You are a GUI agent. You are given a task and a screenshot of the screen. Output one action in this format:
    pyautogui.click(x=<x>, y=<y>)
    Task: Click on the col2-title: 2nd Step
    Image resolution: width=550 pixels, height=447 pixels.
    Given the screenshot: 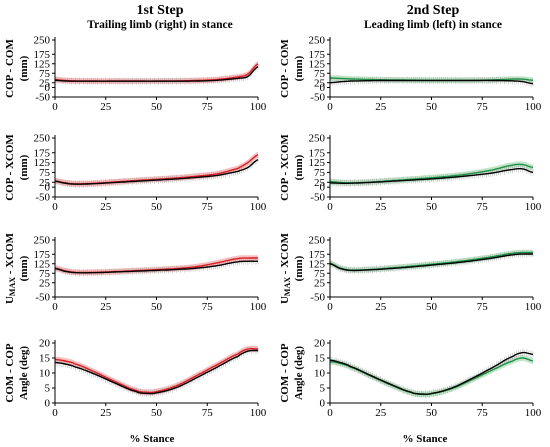 What is the action you would take?
    pyautogui.click(x=433, y=10)
    